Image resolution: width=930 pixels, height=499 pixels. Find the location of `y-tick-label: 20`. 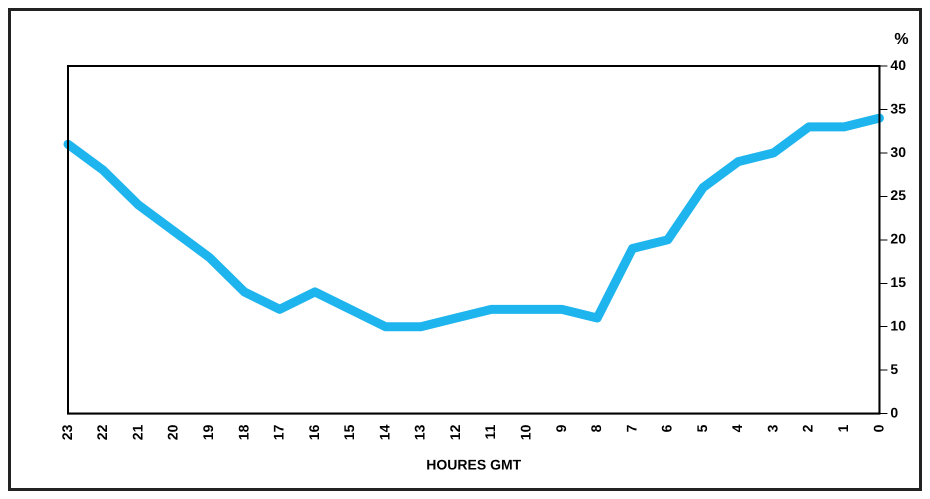

y-tick-label: 20 is located at coordinates (898, 238).